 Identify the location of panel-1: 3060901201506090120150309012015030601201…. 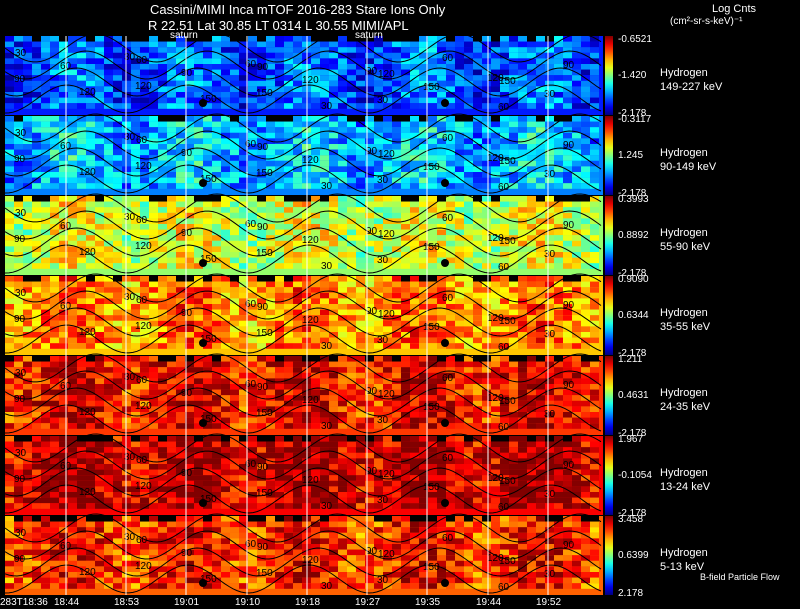
(303, 74).